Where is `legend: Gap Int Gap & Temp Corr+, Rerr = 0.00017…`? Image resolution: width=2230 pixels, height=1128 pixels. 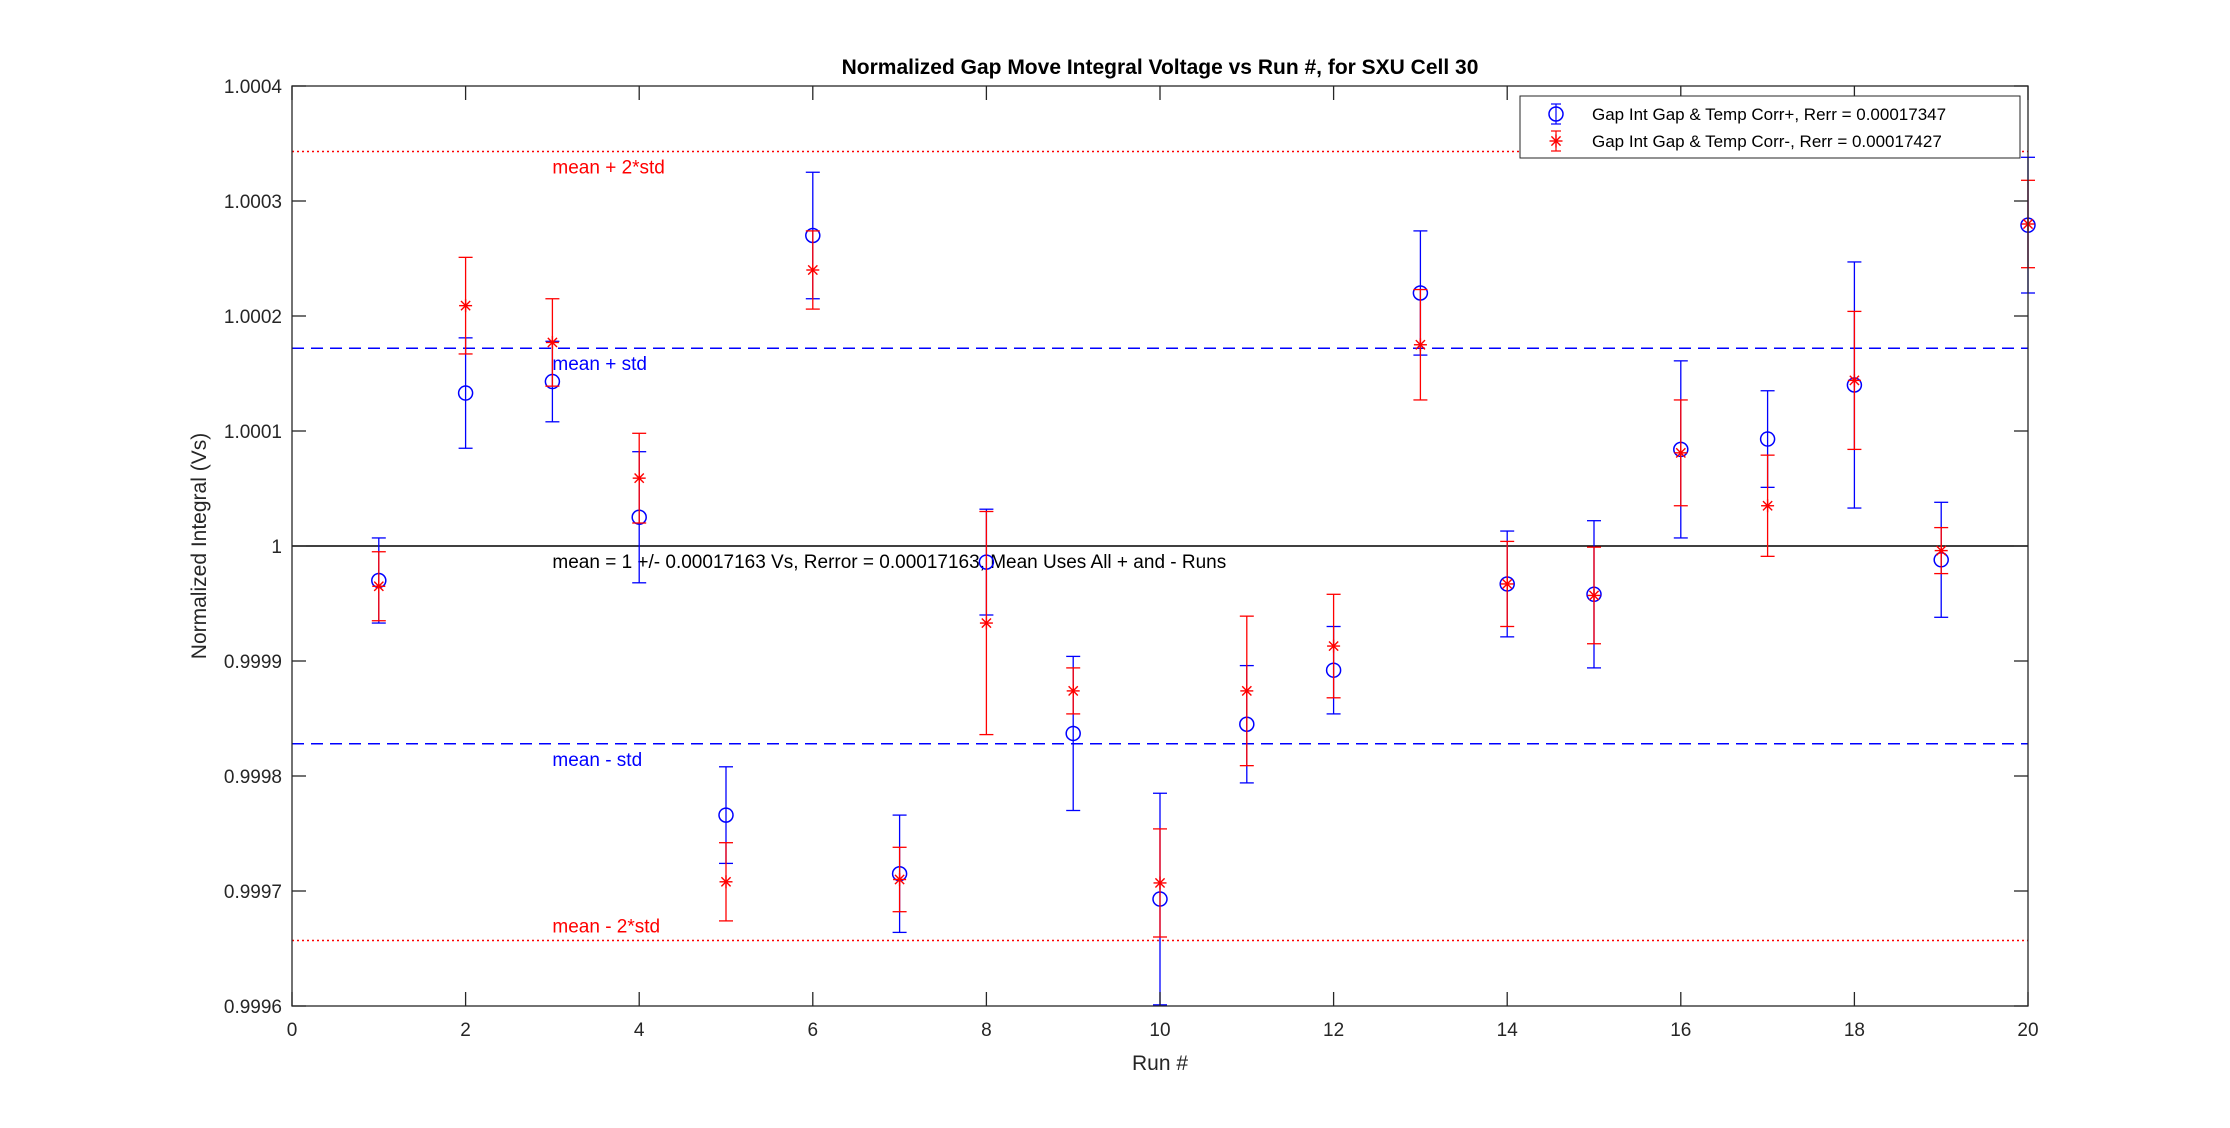
legend: Gap Int Gap & Temp Corr+, Rerr = 0.00017… is located at coordinates (1770, 127).